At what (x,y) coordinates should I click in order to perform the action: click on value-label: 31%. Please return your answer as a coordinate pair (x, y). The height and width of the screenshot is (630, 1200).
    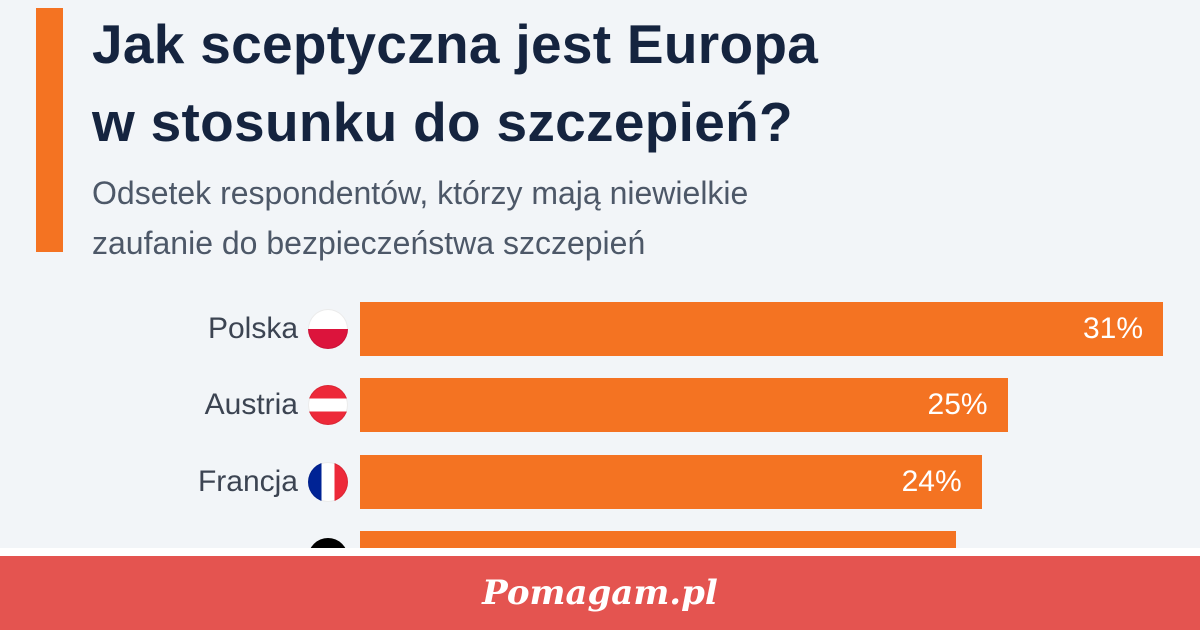
    Looking at the image, I should click on (1112, 328).